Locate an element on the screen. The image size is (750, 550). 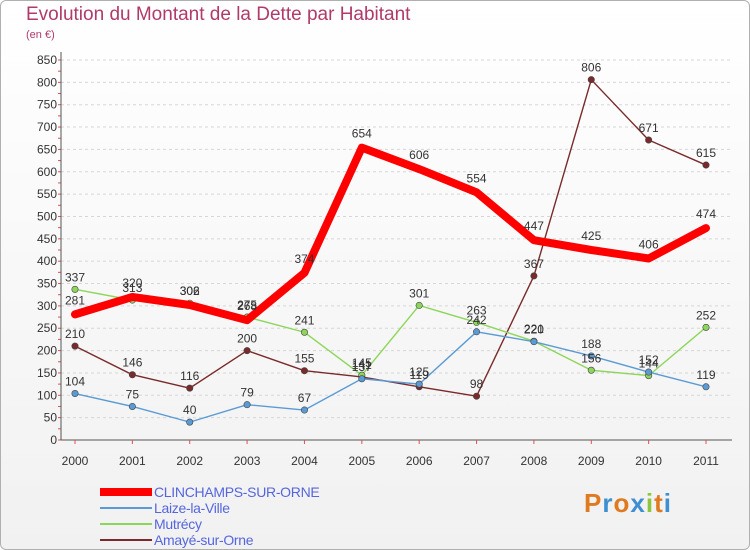
y-tick-label: 350 is located at coordinates (47, 284).